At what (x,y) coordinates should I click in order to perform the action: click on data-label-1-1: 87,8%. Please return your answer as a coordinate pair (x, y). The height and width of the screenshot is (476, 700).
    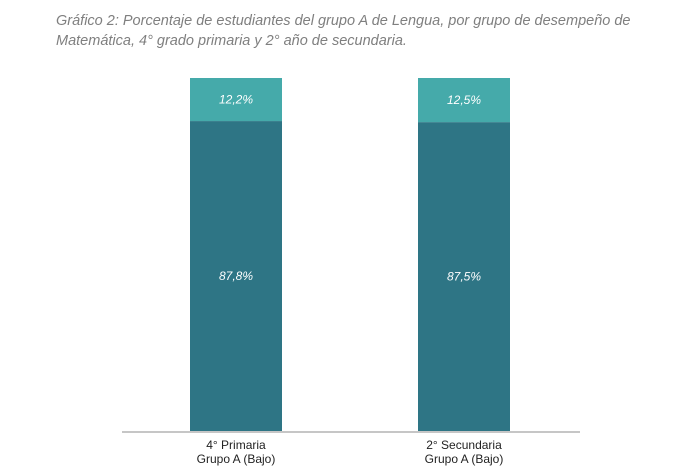
    Looking at the image, I should click on (236, 276).